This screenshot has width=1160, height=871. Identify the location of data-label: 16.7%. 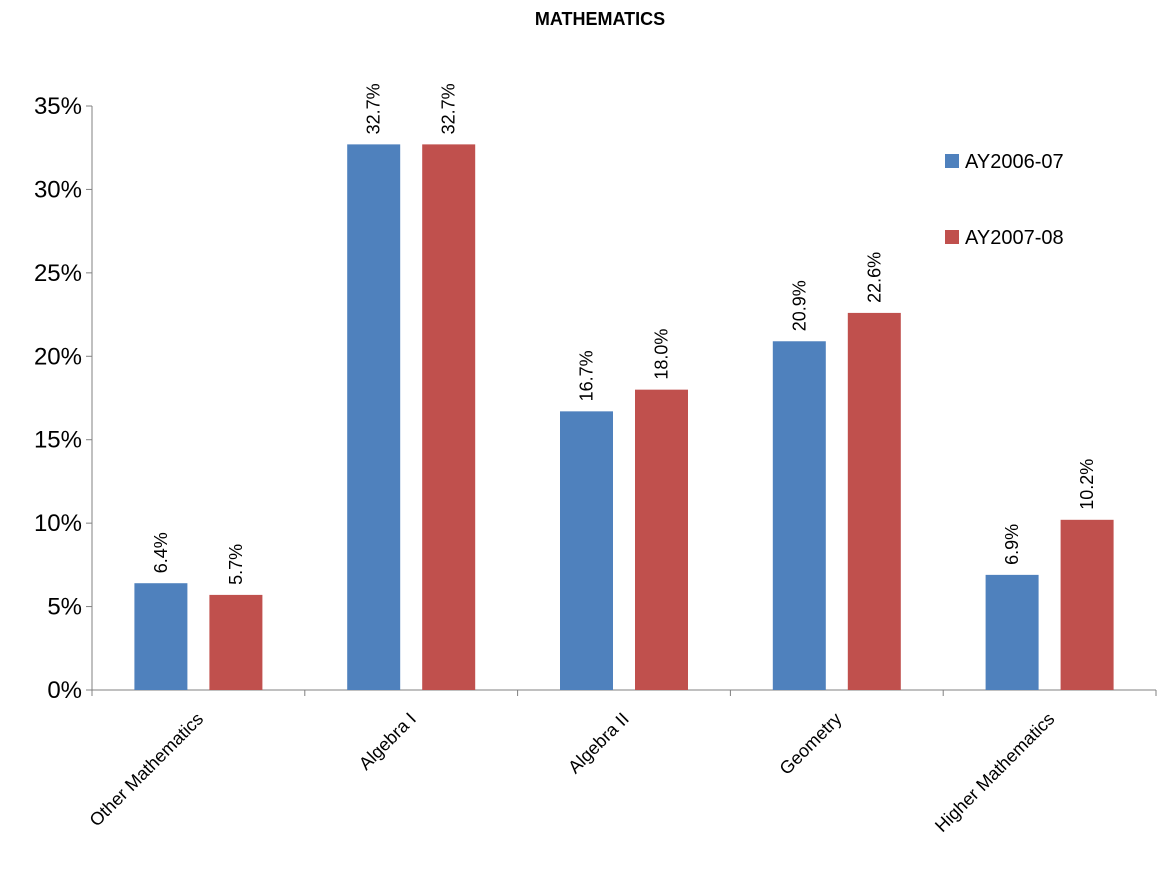
(587, 375).